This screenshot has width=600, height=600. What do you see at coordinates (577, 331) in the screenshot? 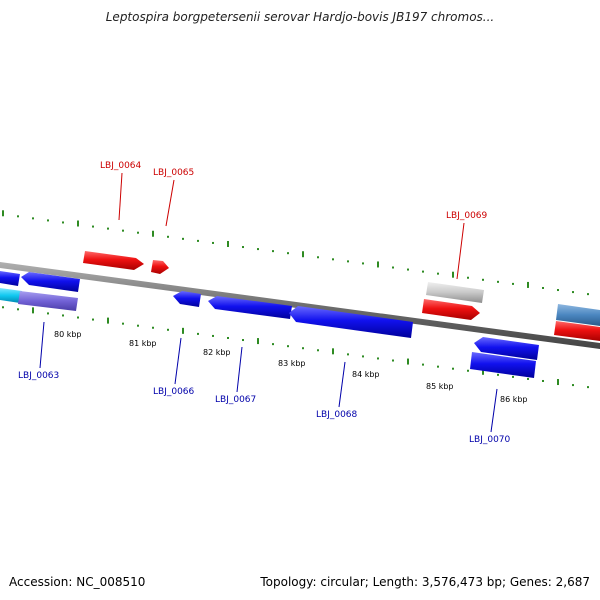
I see `gene-right-edge-red` at bounding box center [577, 331].